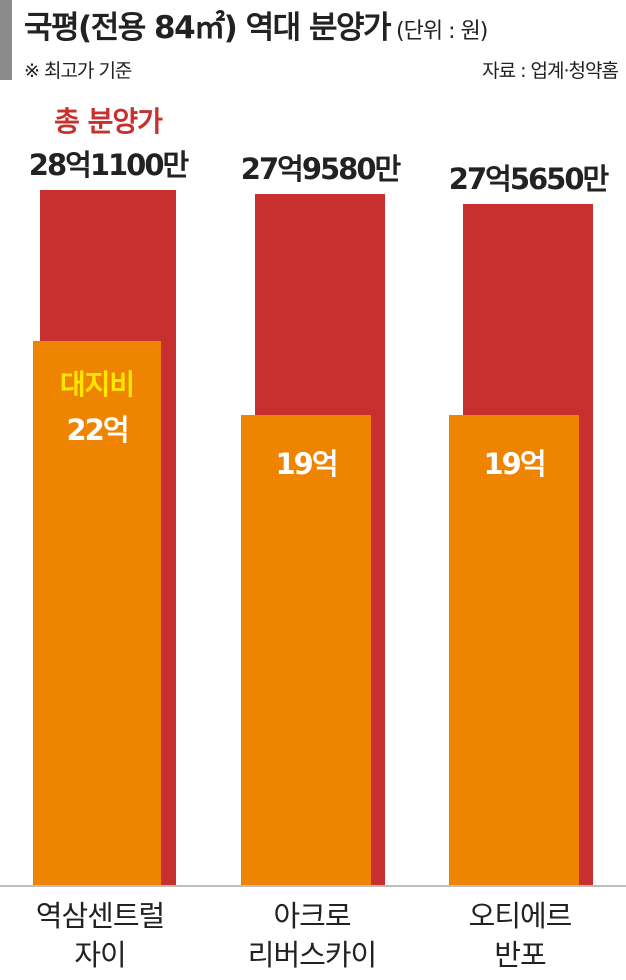 The image size is (626, 980). Describe the element at coordinates (520, 935) in the screenshot. I see `x-tick-label: 오티에르 반포` at that location.